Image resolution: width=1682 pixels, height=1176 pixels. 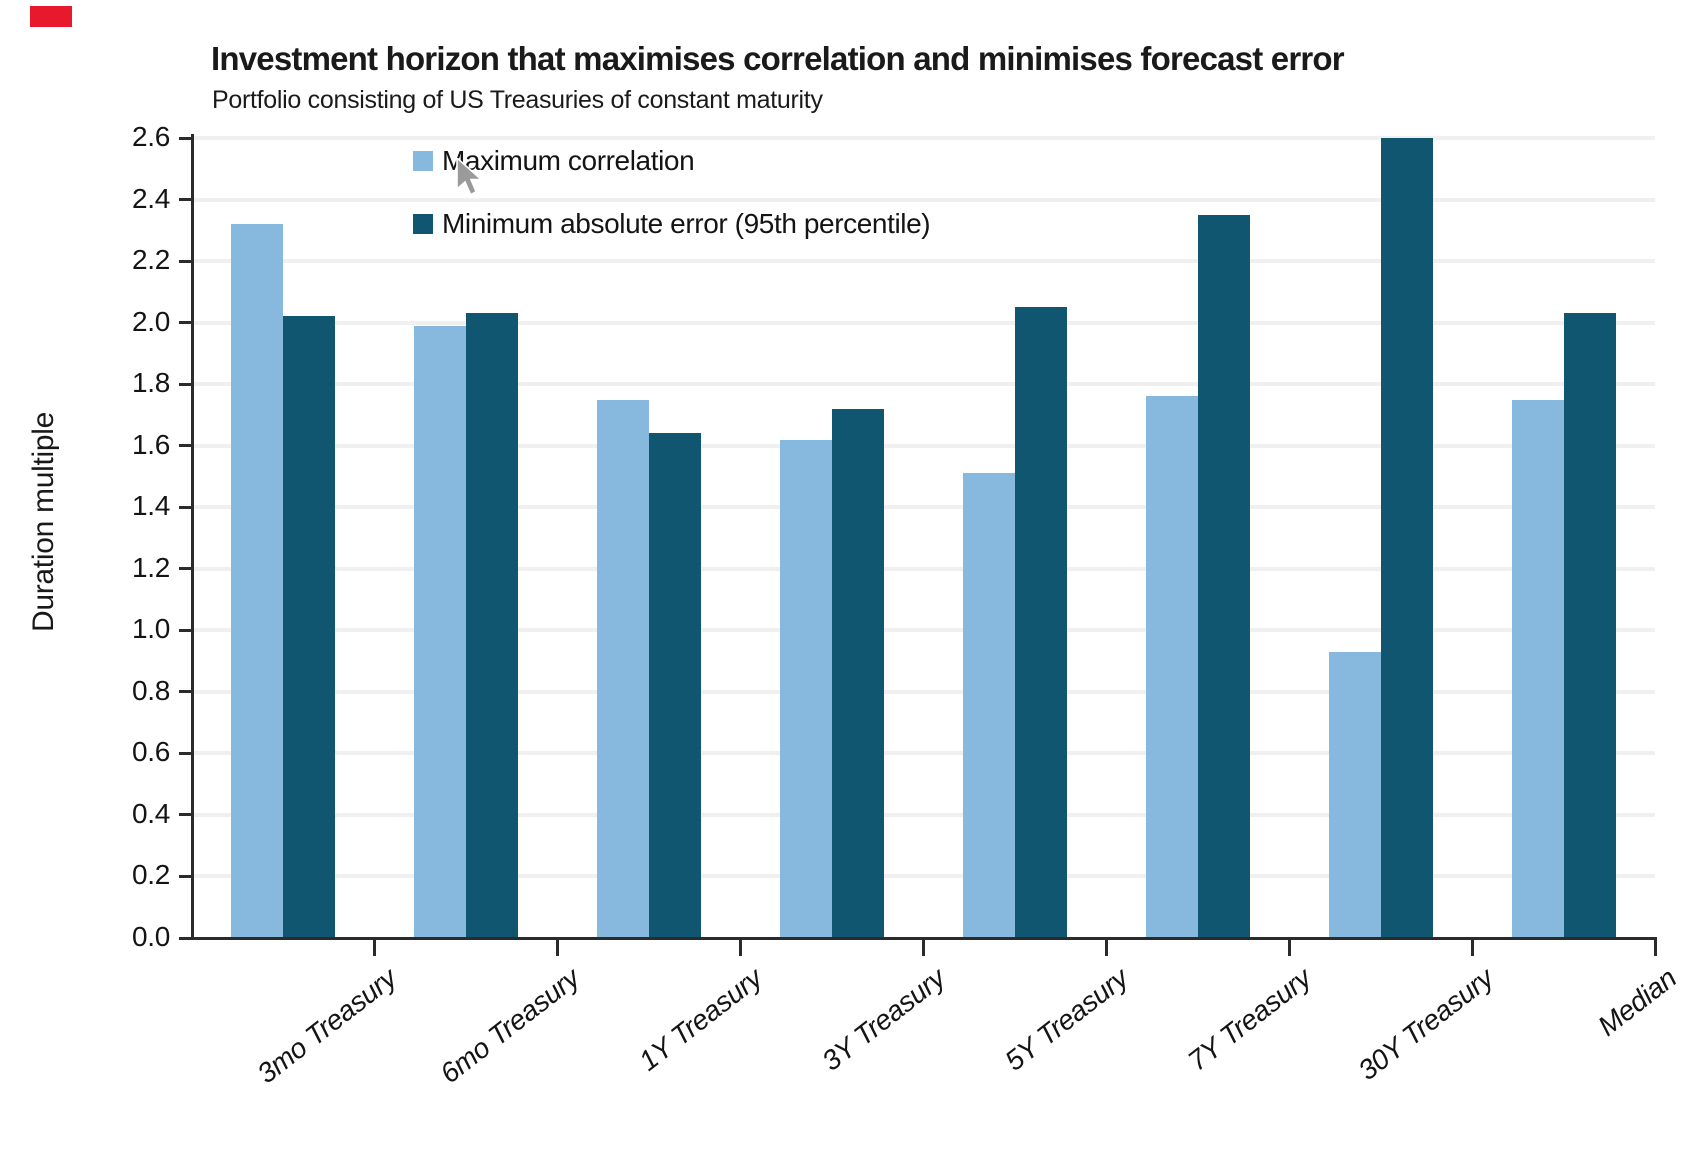 I want to click on legend-item-max-correlation: Maximum correlation, so click(x=554, y=161).